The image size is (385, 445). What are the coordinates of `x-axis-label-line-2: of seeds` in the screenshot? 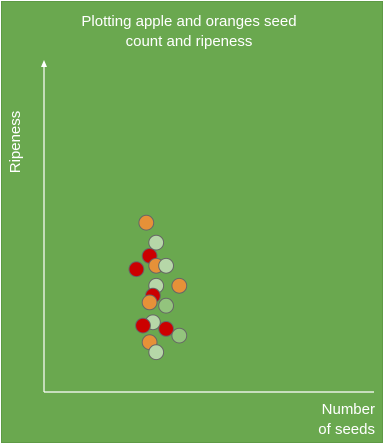 It's located at (346, 429).